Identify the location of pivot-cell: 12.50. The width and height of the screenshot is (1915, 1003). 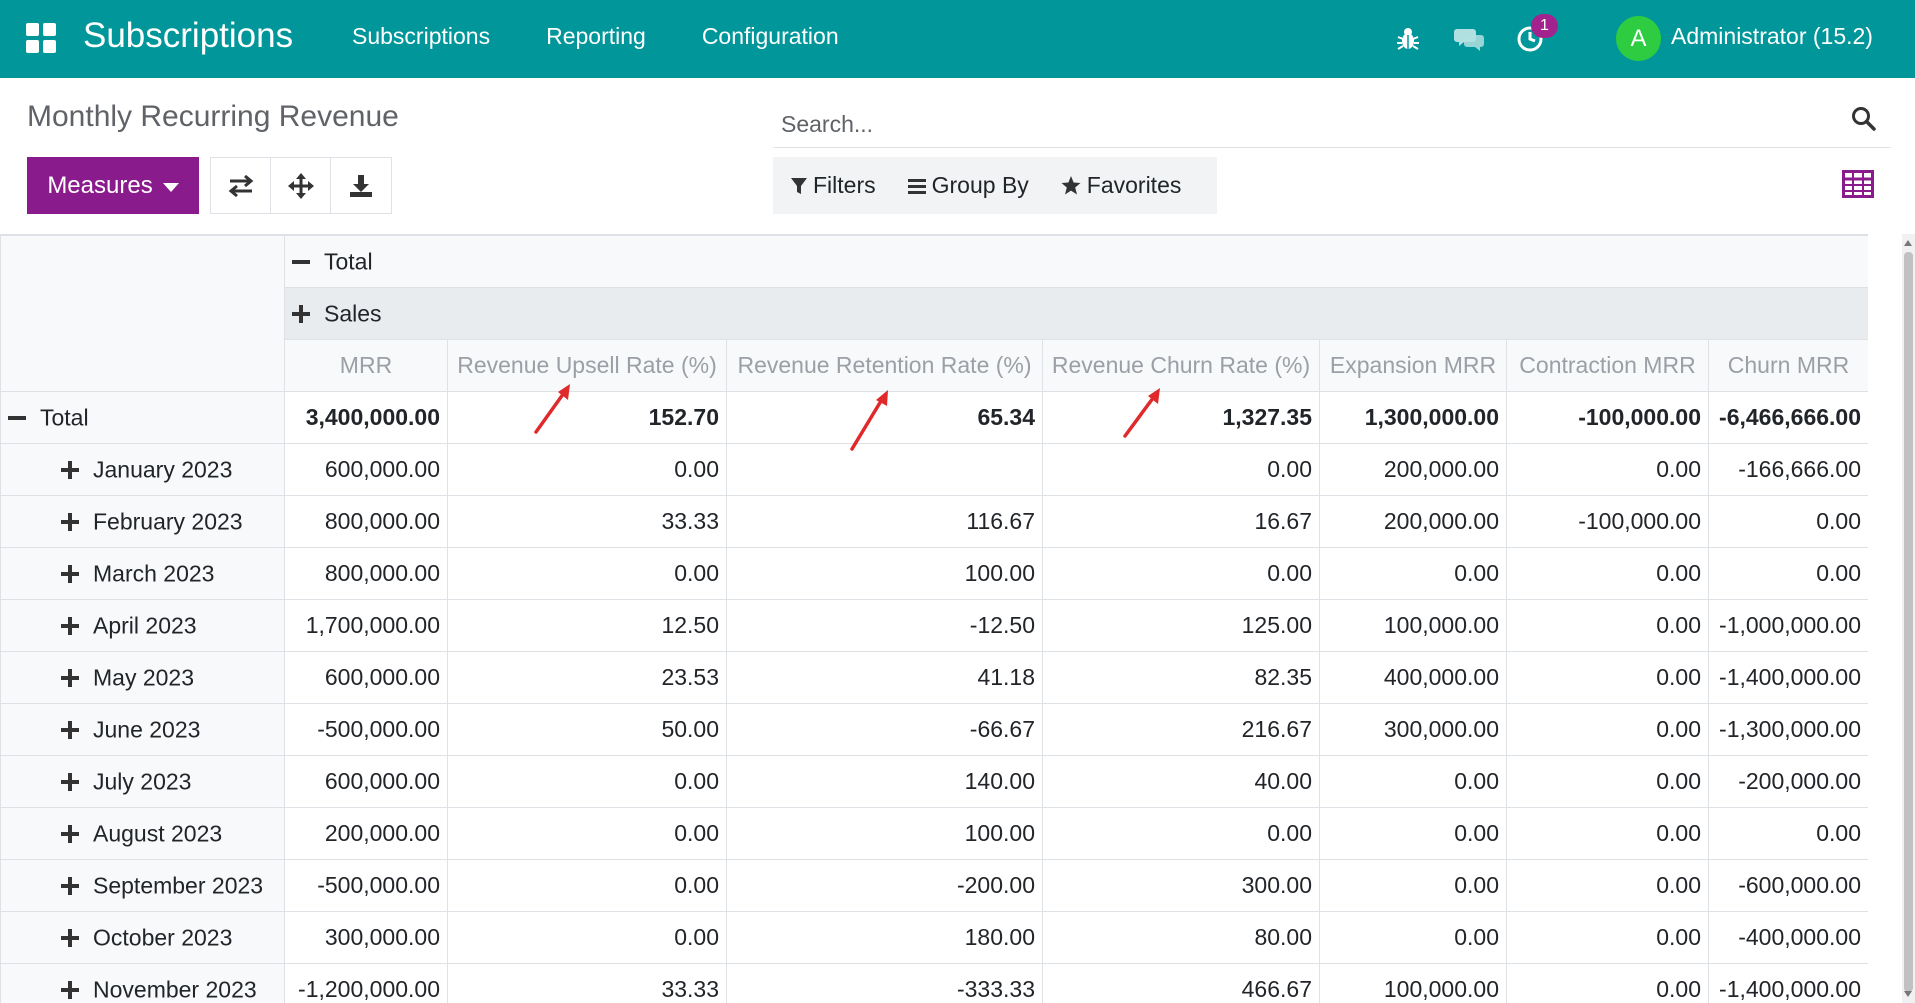
(587, 625).